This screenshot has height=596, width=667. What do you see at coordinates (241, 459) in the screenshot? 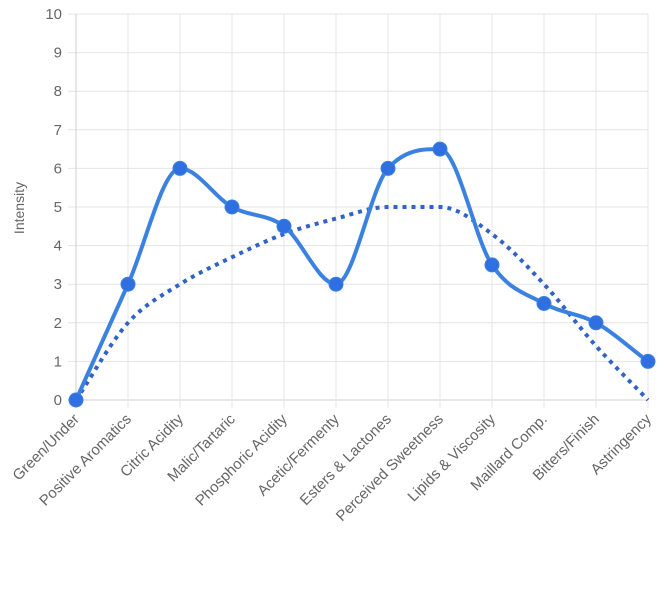
I see `x-tick-label: Phosphoric Acidity` at bounding box center [241, 459].